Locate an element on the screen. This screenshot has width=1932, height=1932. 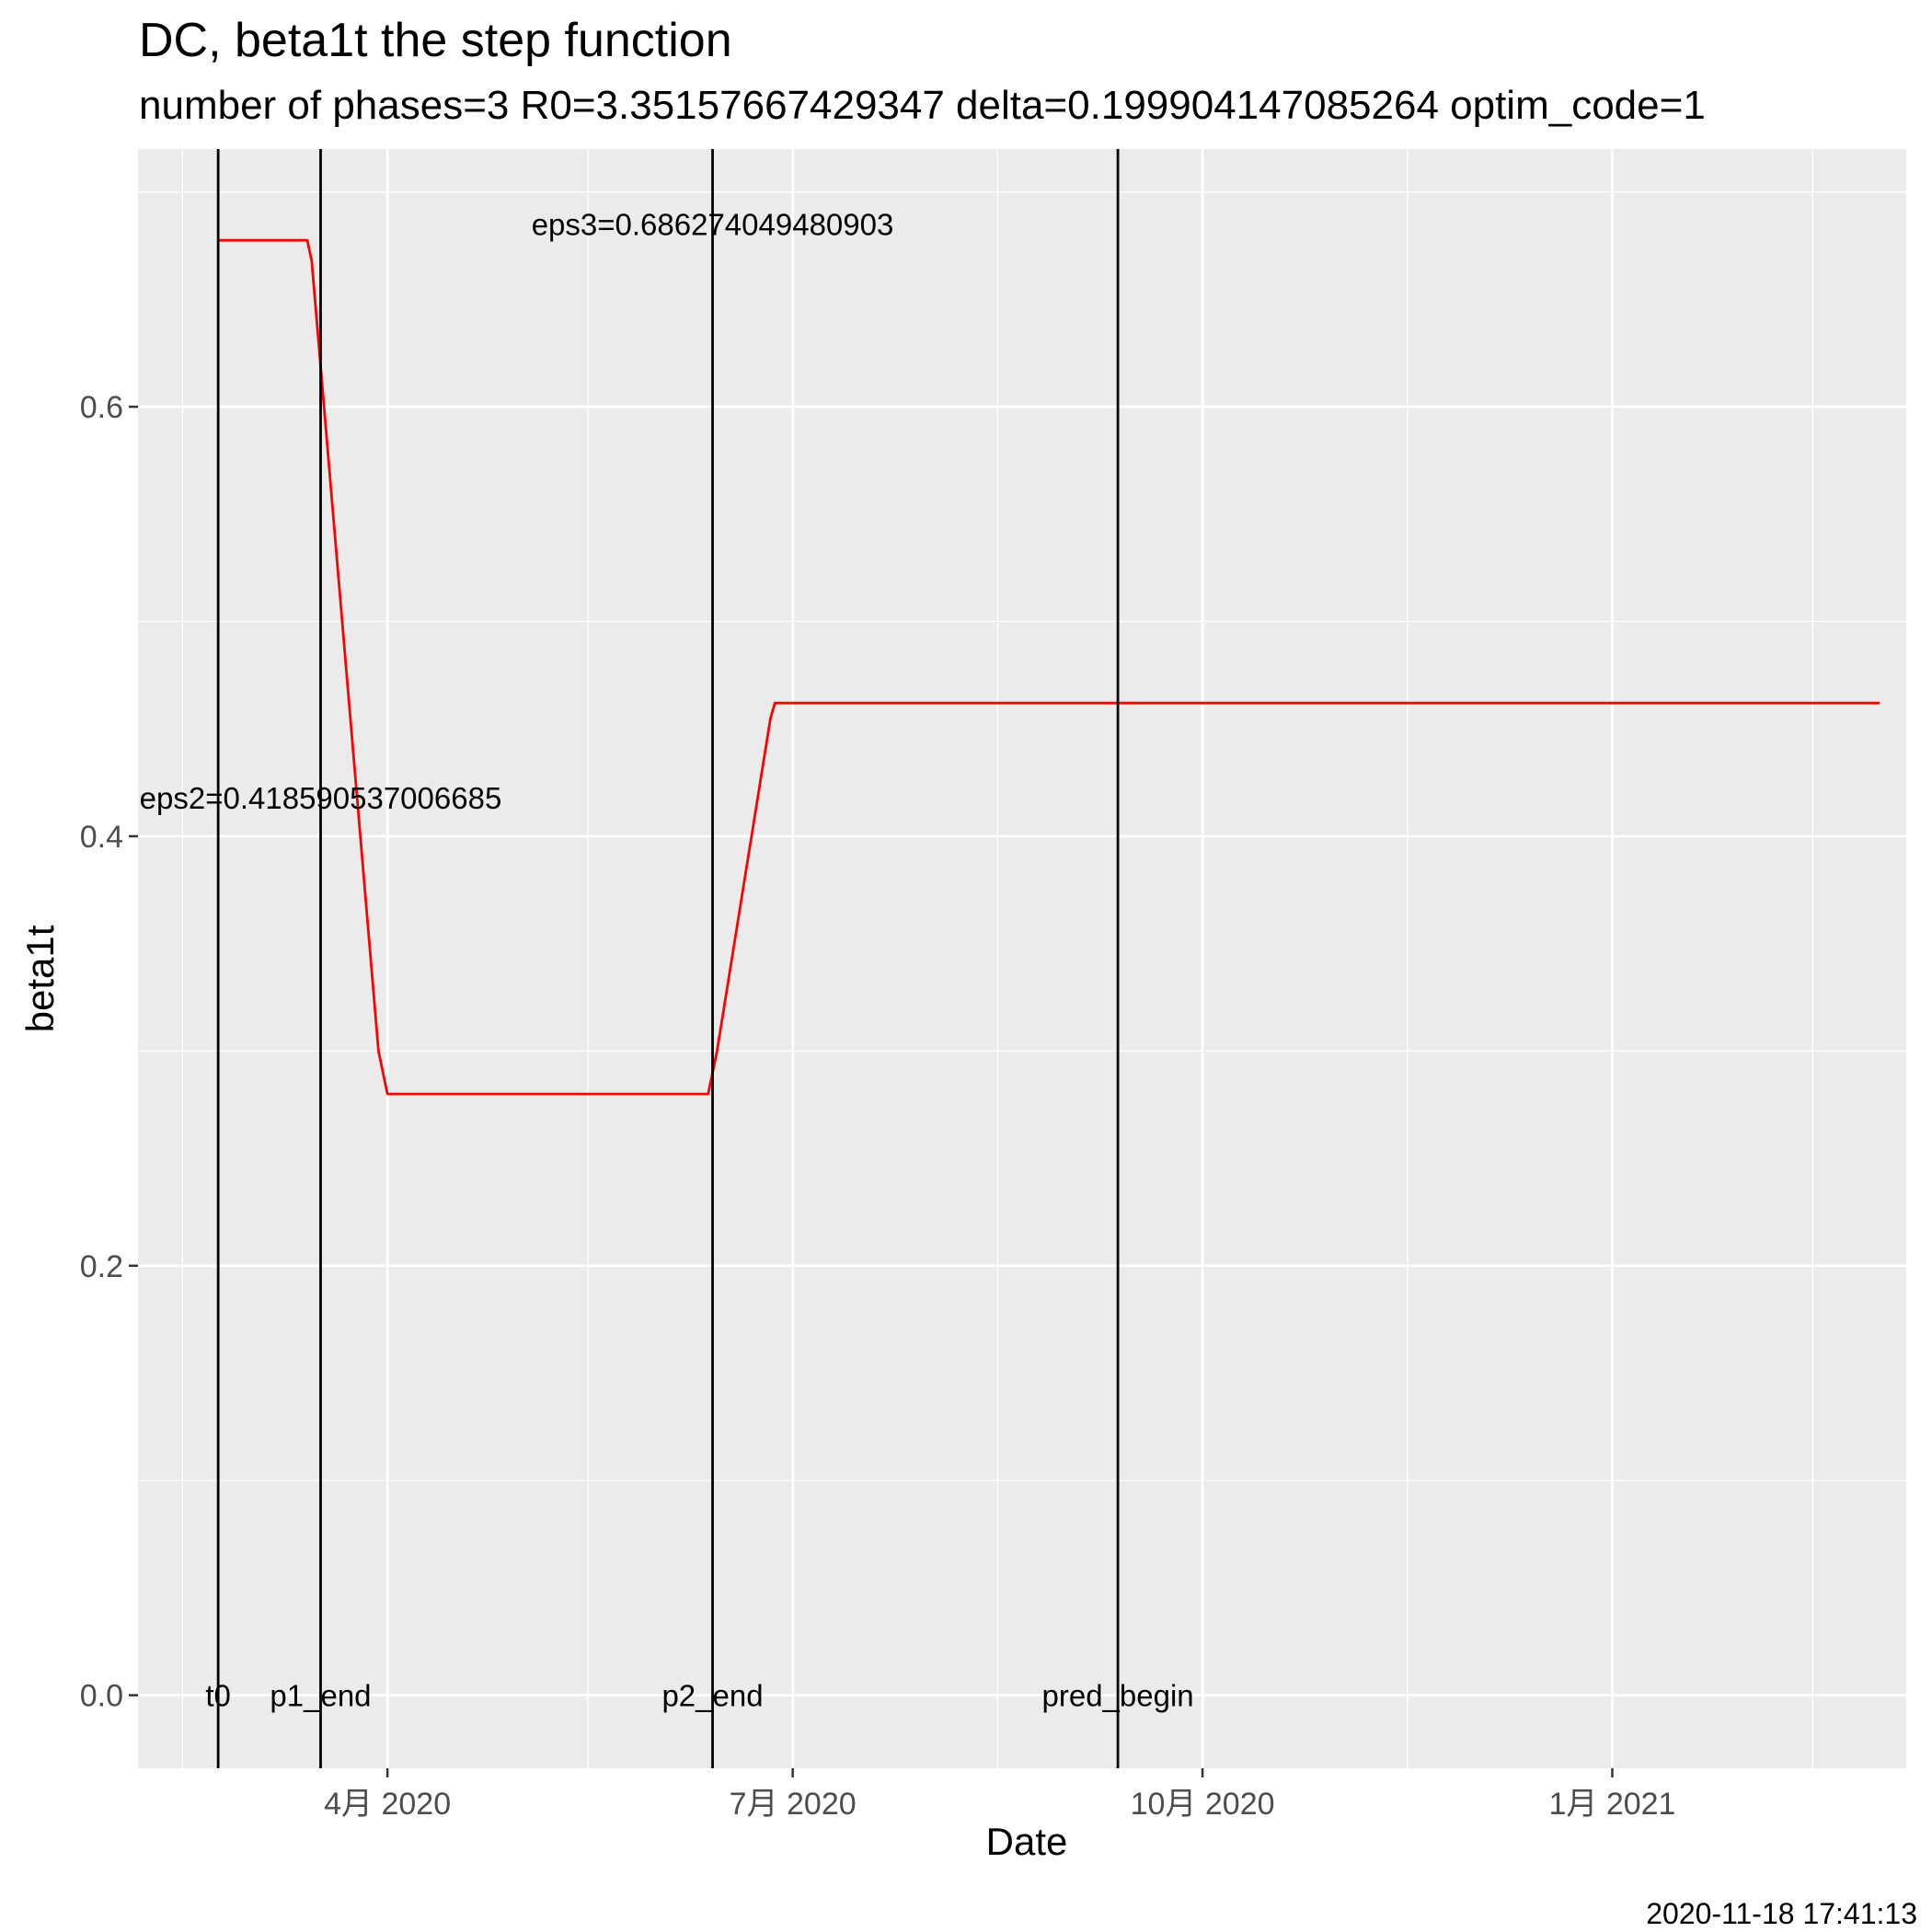
x-tick-label: 1月 2021 is located at coordinates (1611, 1804).